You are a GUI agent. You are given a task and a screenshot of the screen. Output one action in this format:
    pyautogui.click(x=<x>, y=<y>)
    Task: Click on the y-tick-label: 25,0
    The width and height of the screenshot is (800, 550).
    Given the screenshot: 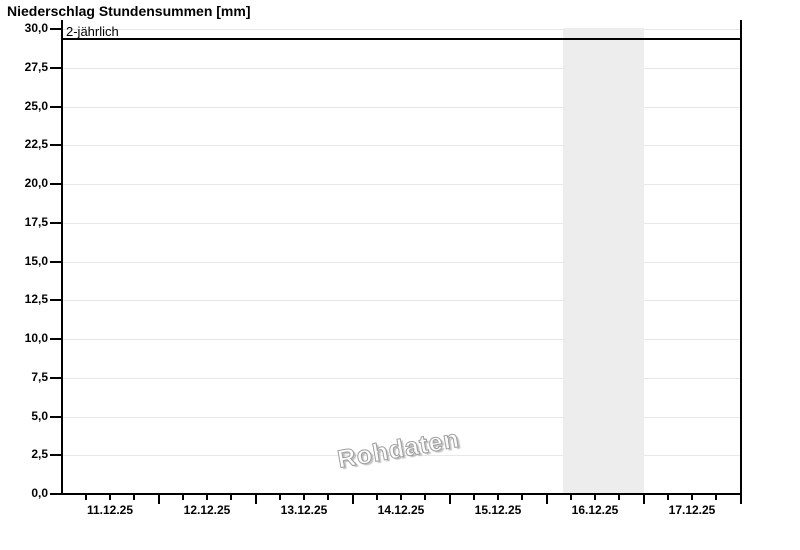 What is the action you would take?
    pyautogui.click(x=36, y=106)
    